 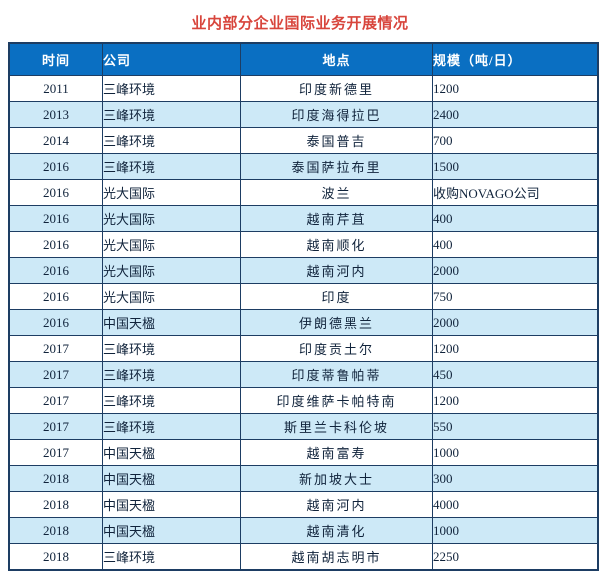 I want to click on table-row: 2016 光大国际 越南顺化 400, so click(x=303, y=244).